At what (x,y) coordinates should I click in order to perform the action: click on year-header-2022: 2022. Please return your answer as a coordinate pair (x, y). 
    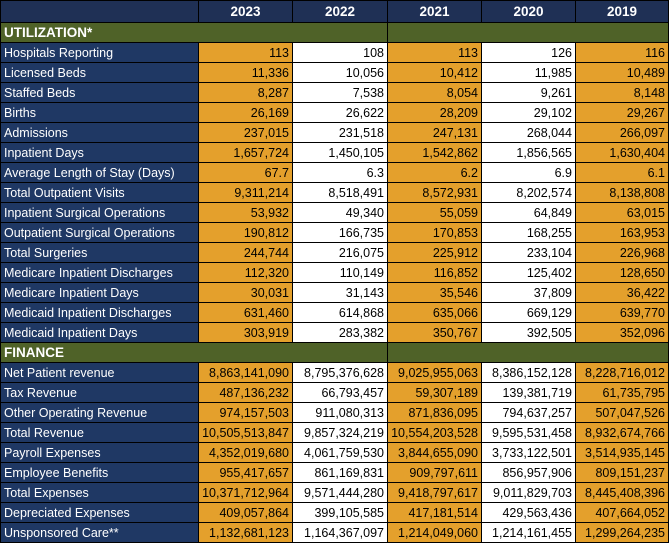
    Looking at the image, I should click on (340, 11).